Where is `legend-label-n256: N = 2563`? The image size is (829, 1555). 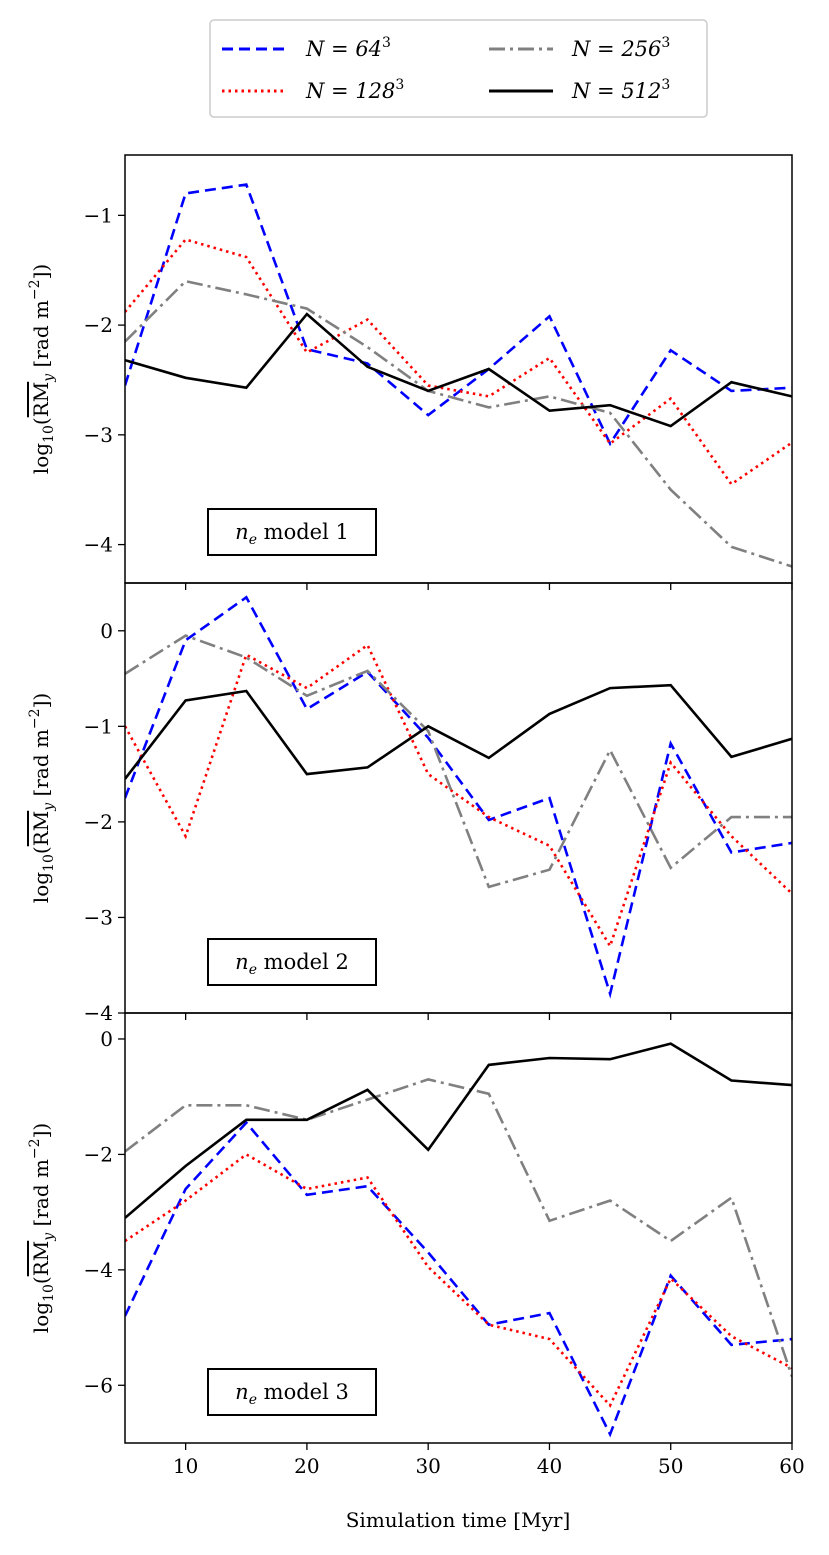
legend-label-n256: N = 2563 is located at coordinates (620, 48).